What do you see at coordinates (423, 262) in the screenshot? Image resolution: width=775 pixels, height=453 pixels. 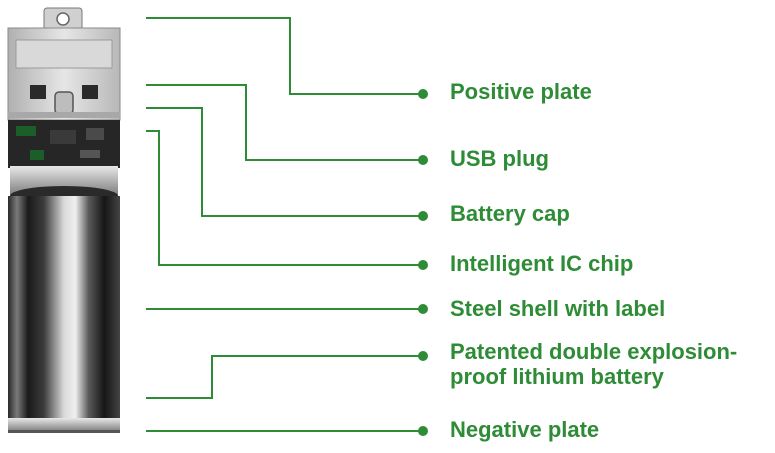 I see `leader-dots` at bounding box center [423, 262].